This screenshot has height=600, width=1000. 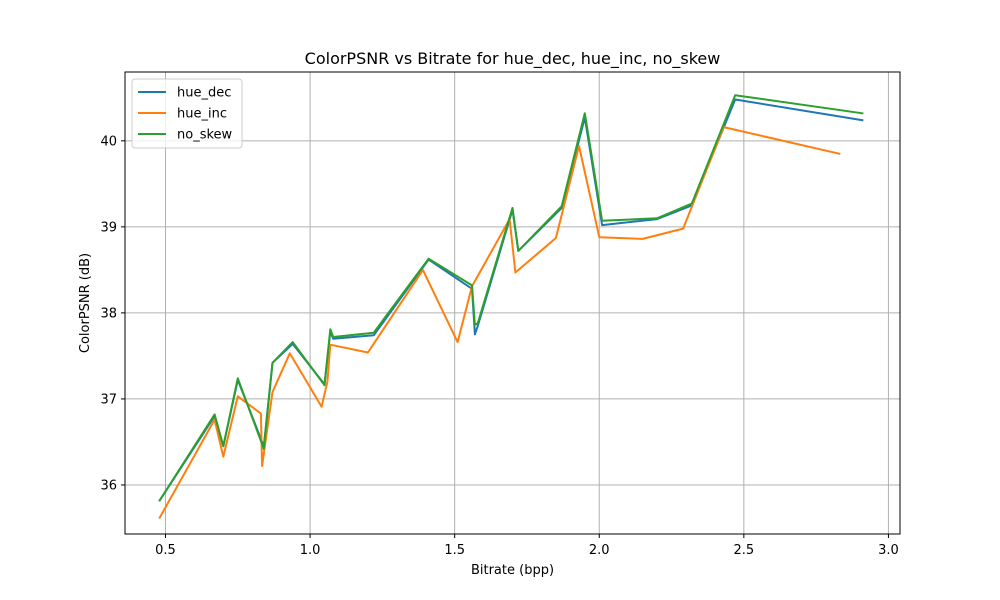 I want to click on legend-label-hue-inc: hue_inc, so click(x=202, y=114).